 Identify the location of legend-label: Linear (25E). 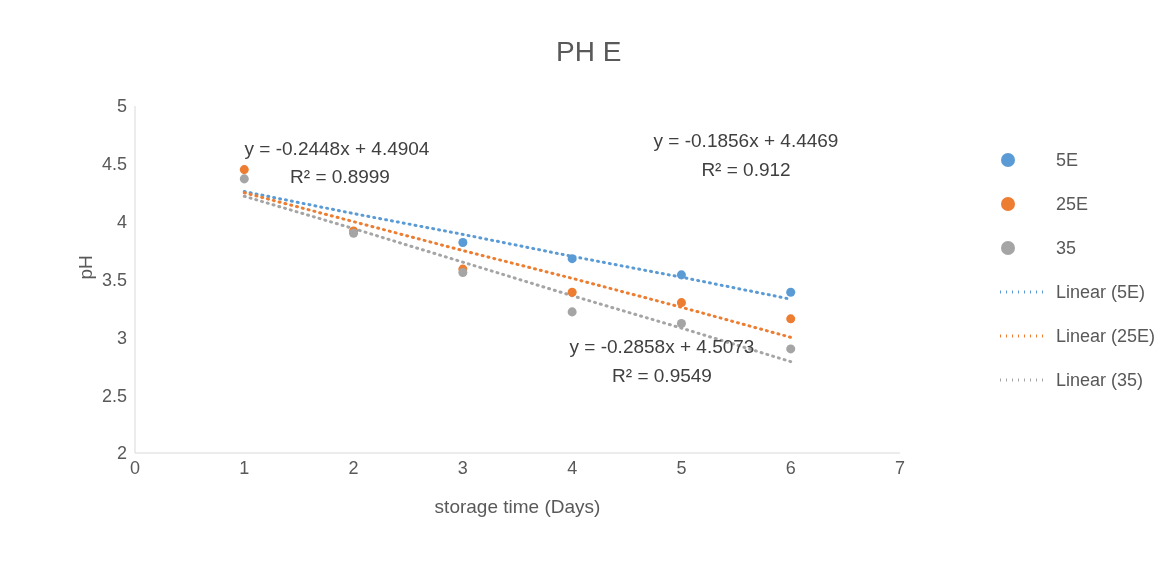
(1105, 336).